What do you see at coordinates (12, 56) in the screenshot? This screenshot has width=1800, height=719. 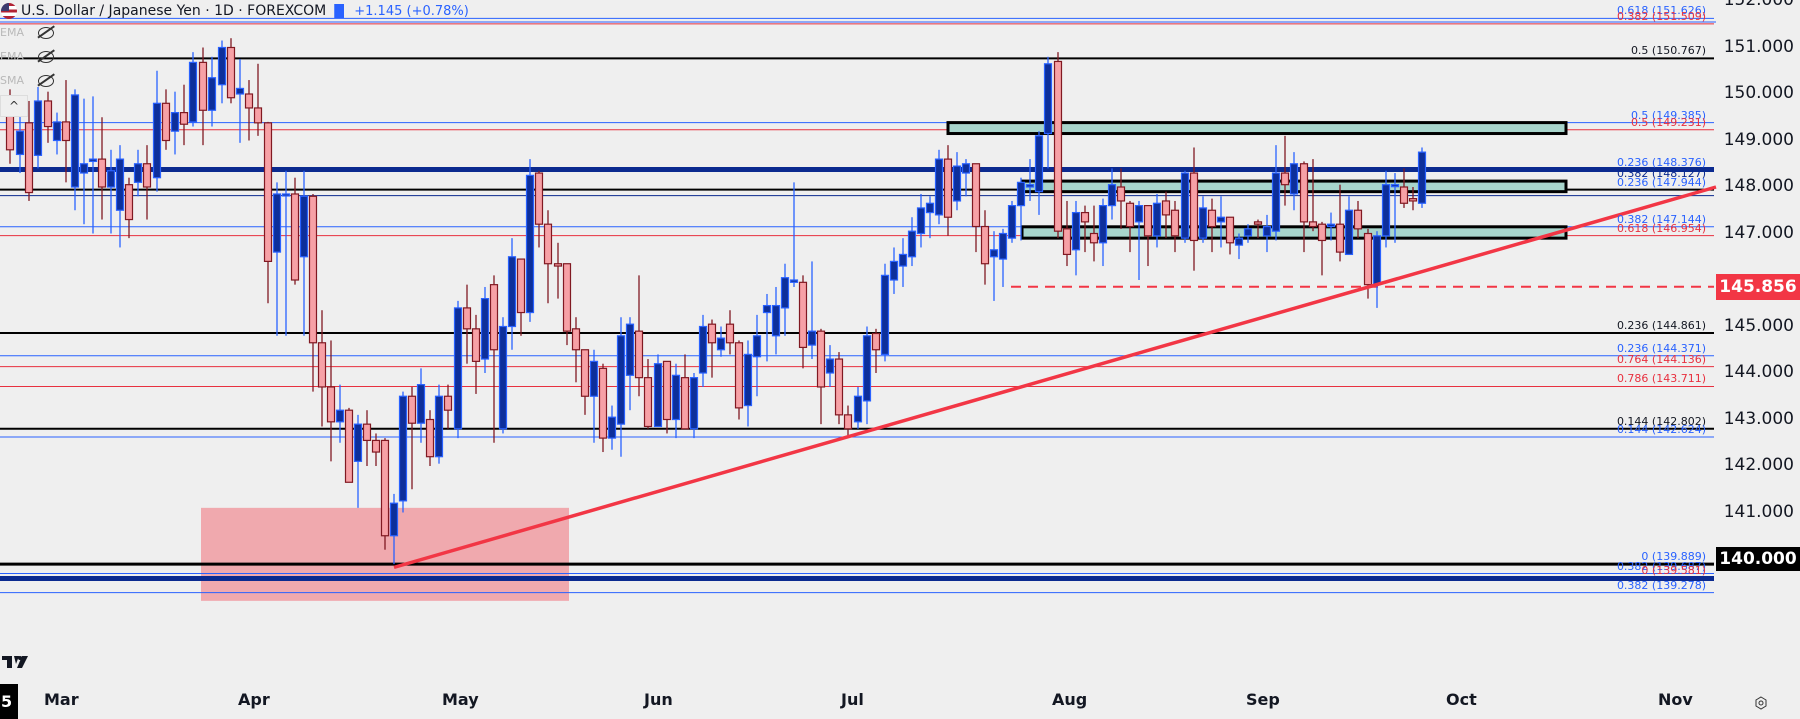 I see `indicator-label: EMA` at bounding box center [12, 56].